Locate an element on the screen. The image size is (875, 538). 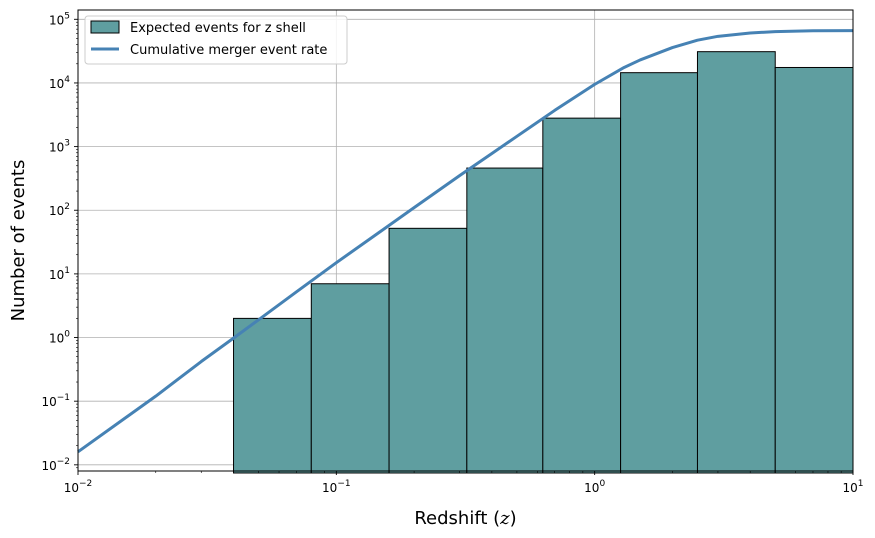
x-tick-label: 10⁻¹ is located at coordinates (336, 487).